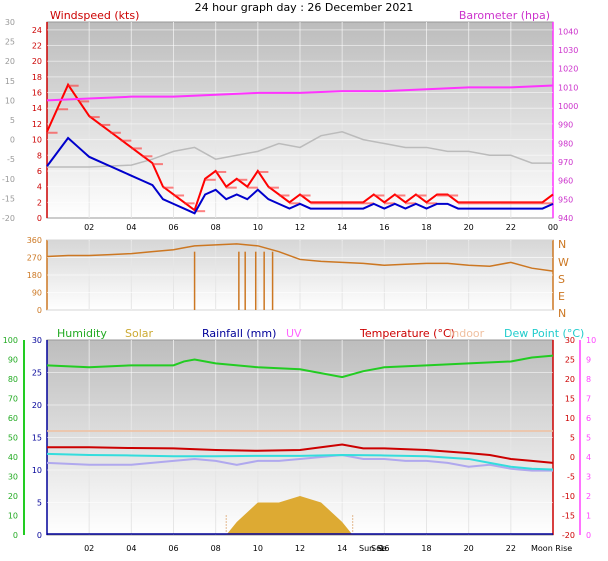 This screenshot has width=608, height=561. Describe the element at coordinates (12, 140) in the screenshot. I see `outer-tick-label: 0` at that location.